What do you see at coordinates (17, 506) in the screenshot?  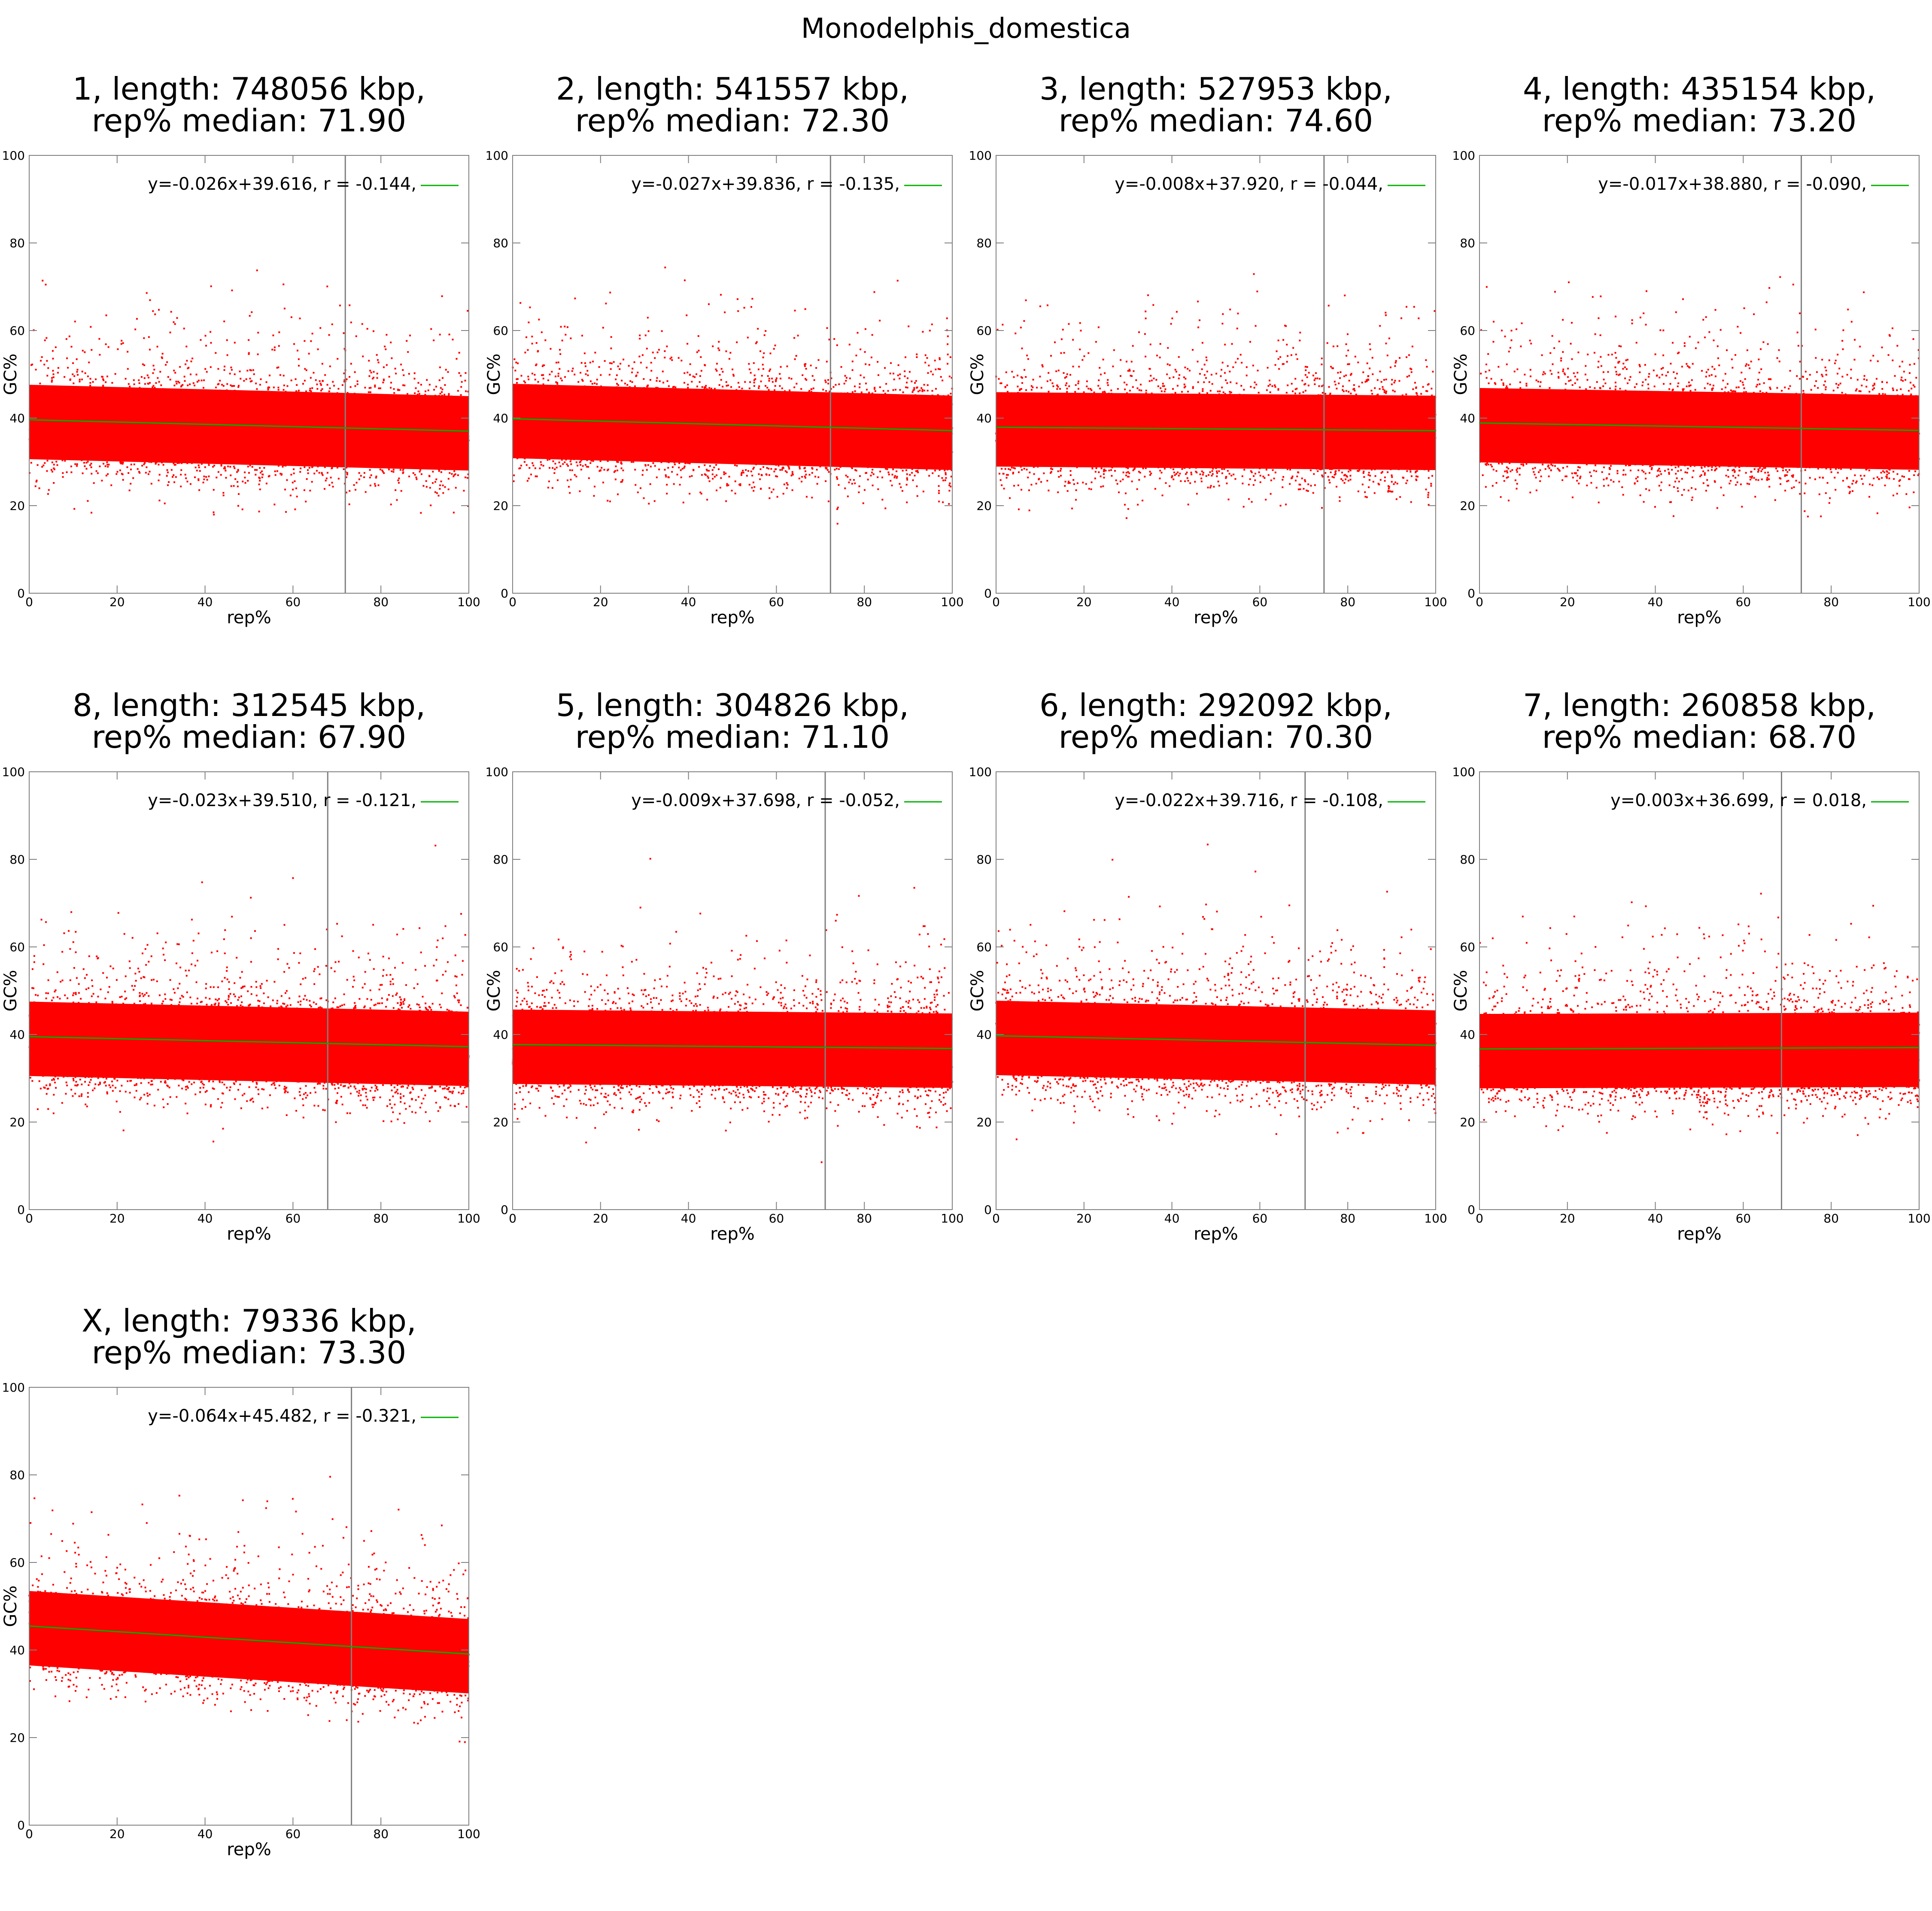 I see `y-tick-label: 20` at bounding box center [17, 506].